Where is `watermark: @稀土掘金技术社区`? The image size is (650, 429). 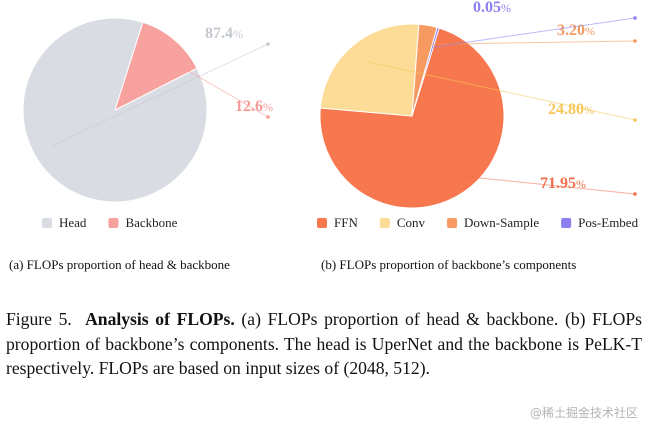
watermark: @稀土掘金技术社区 is located at coordinates (583, 413).